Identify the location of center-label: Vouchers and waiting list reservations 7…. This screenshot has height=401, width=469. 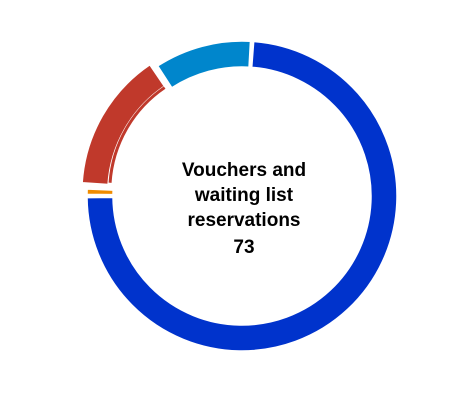
(244, 209).